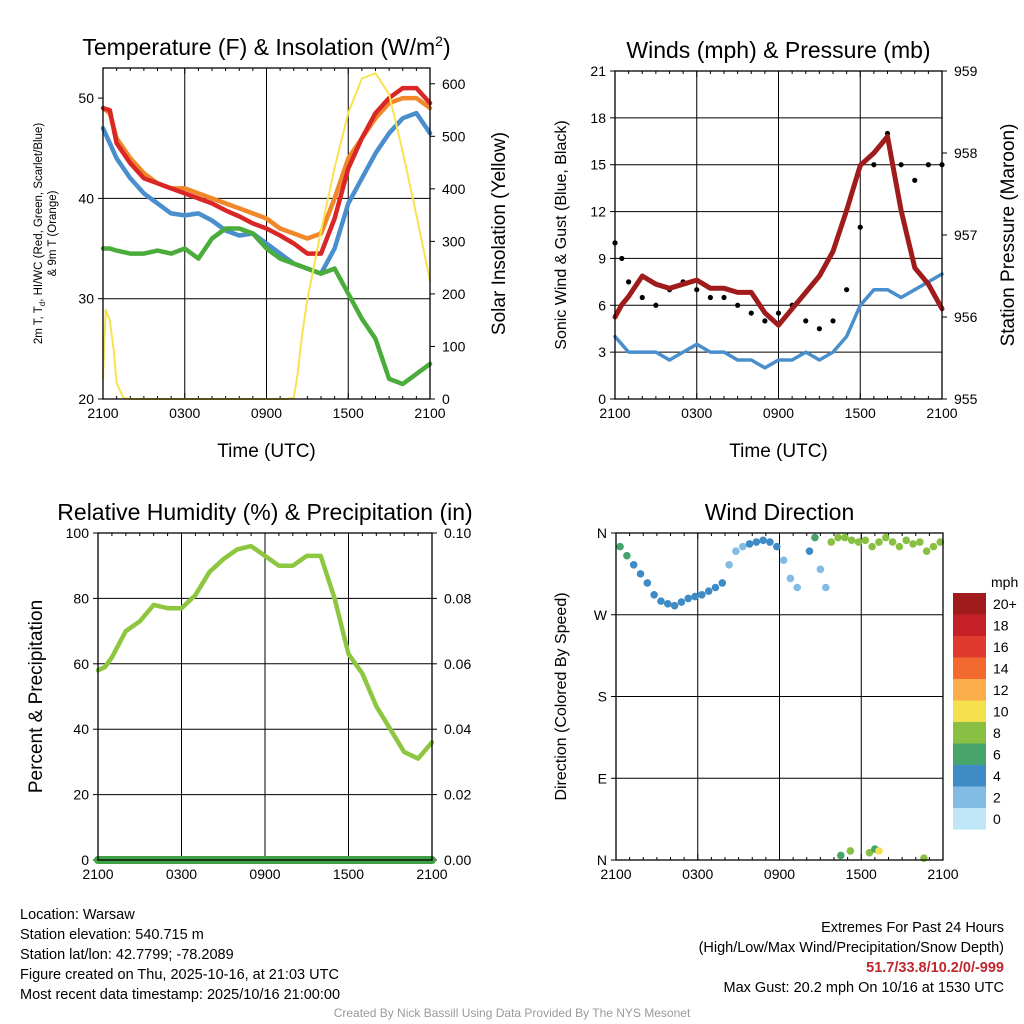 Image resolution: width=1024 pixels, height=1024 pixels. What do you see at coordinates (997, 776) in the screenshot?
I see `legend-label: 4` at bounding box center [997, 776].